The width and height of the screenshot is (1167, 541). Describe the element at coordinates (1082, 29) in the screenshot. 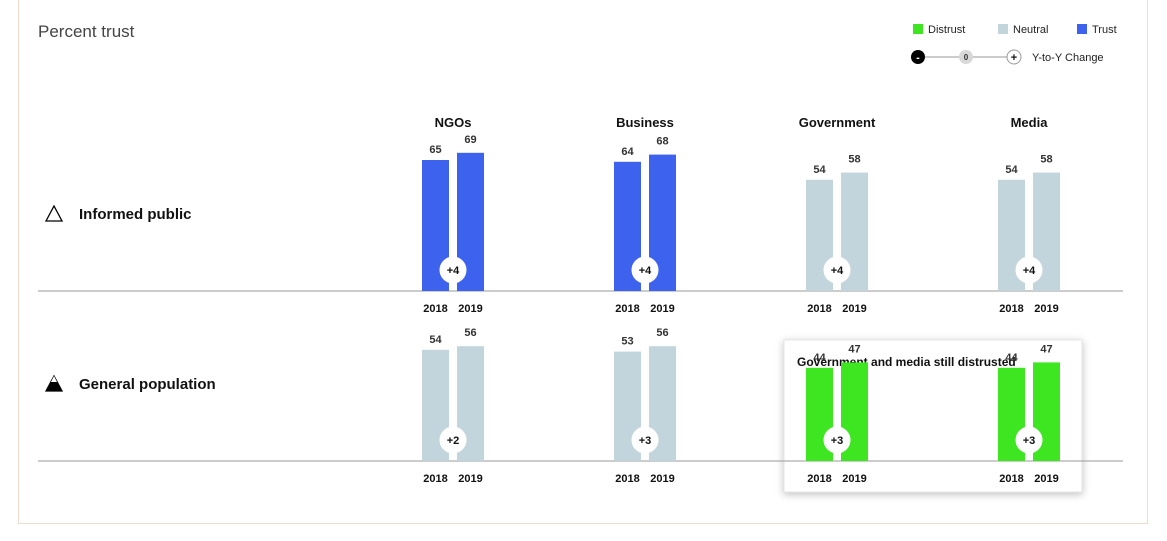

I see `legend-swatch-trust` at that location.